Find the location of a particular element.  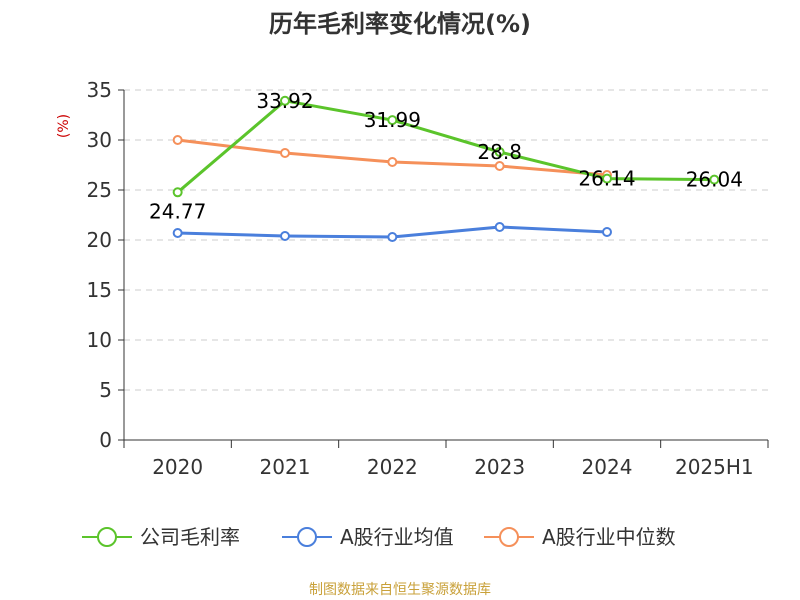

y-tick-label: 25 is located at coordinates (99, 190).